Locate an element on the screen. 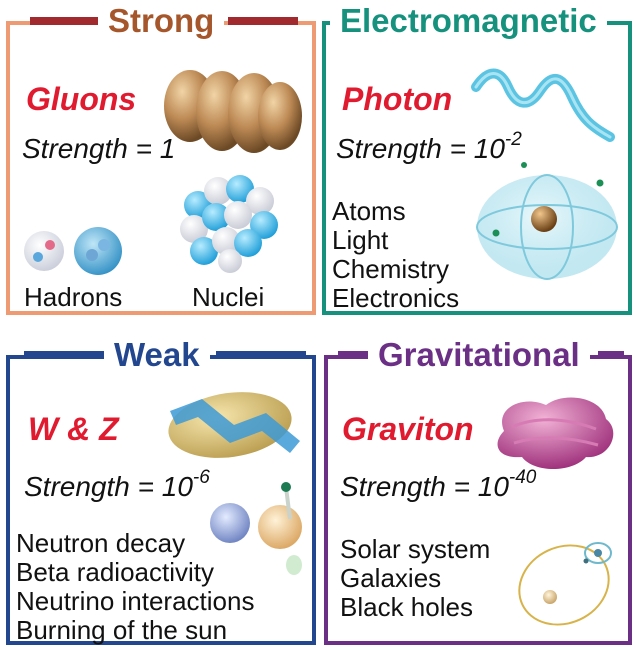 This screenshot has width=640, height=650. gluon-blob-icon is located at coordinates (233, 111).